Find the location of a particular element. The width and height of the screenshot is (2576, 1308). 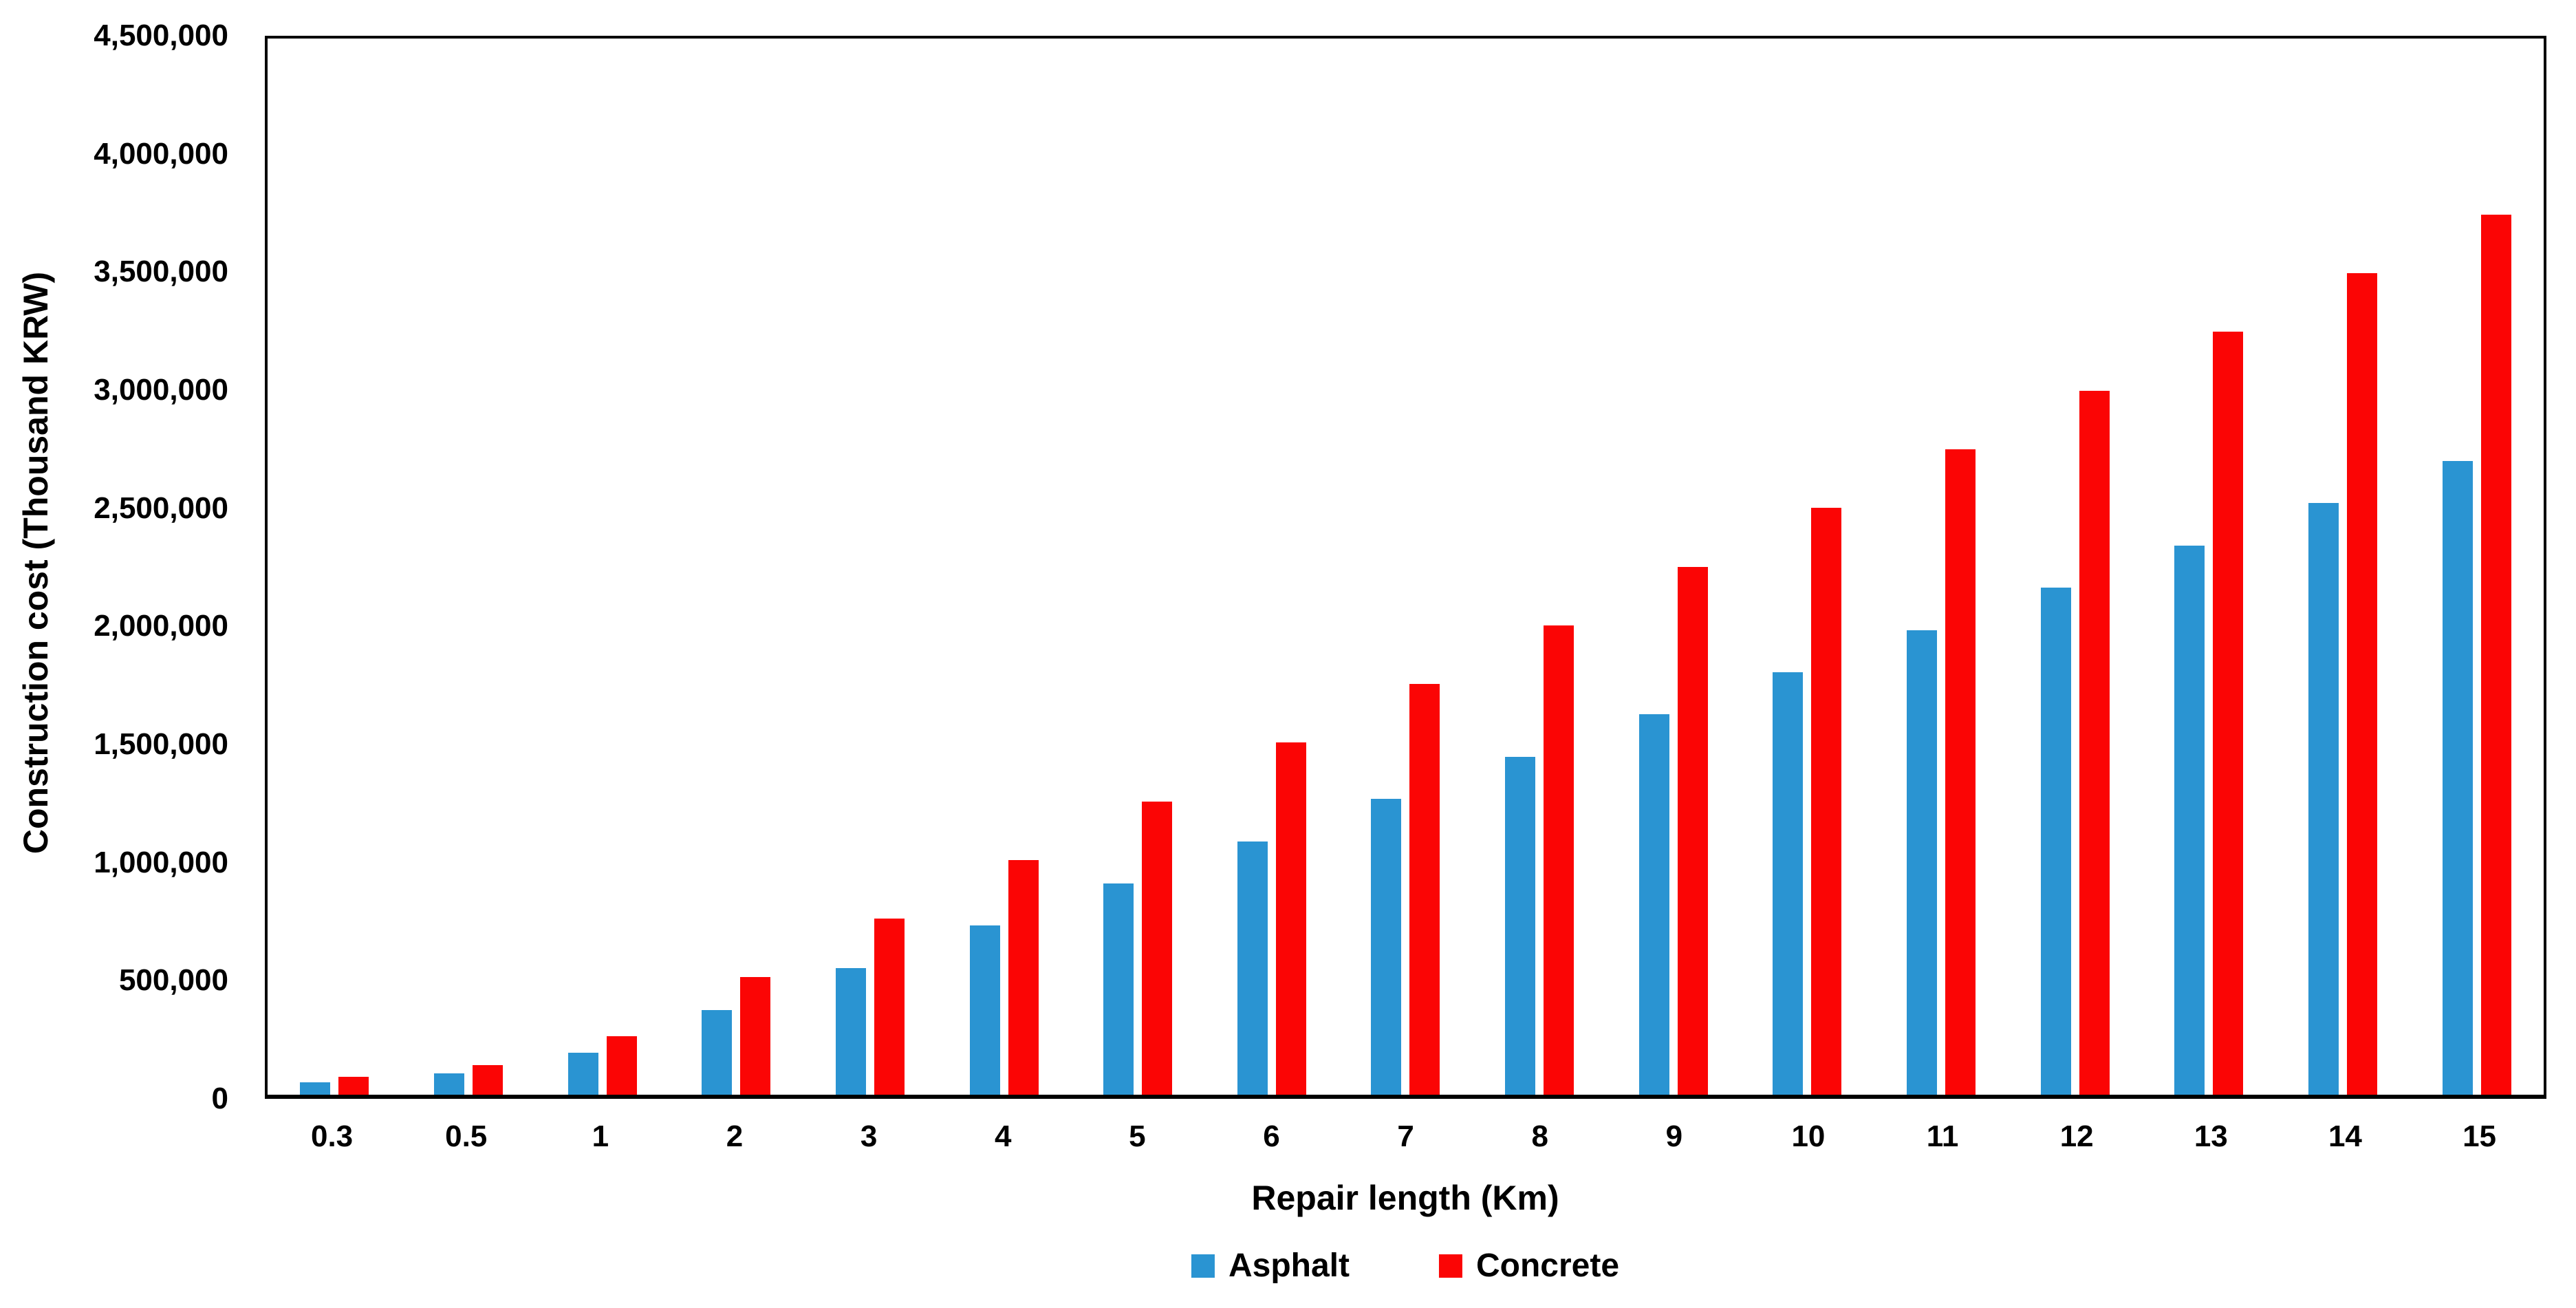

x-tick-label: 3 is located at coordinates (869, 1136).